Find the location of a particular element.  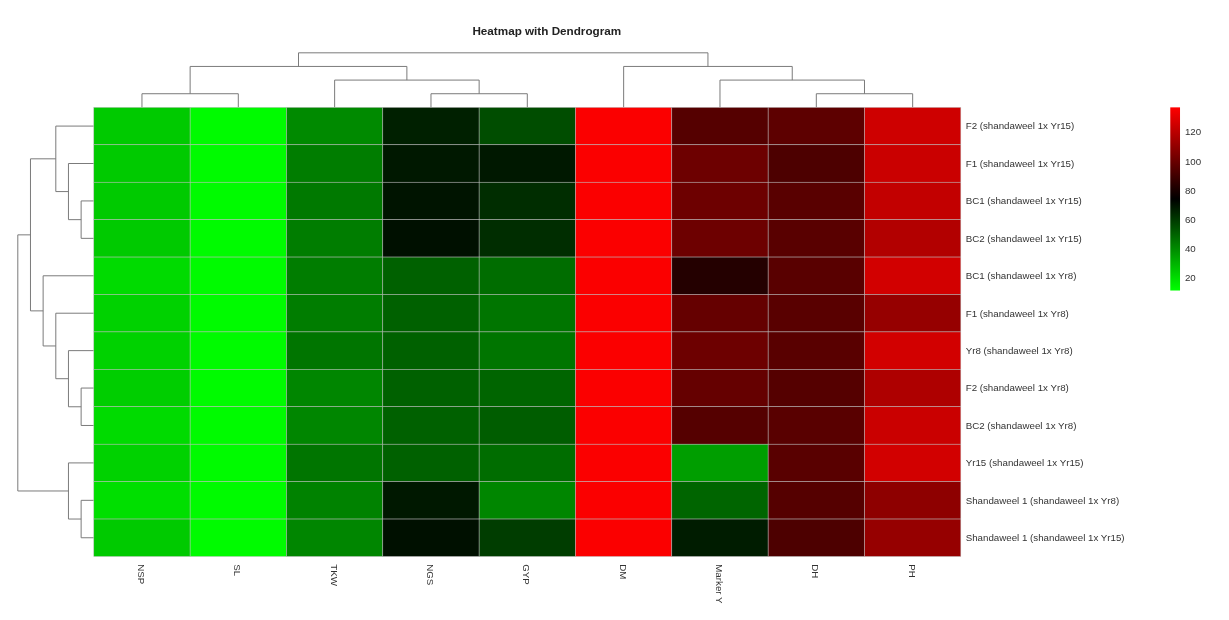

y-tick-label: BC2 (shandaweel 1x Yr8) is located at coordinates (1021, 425).